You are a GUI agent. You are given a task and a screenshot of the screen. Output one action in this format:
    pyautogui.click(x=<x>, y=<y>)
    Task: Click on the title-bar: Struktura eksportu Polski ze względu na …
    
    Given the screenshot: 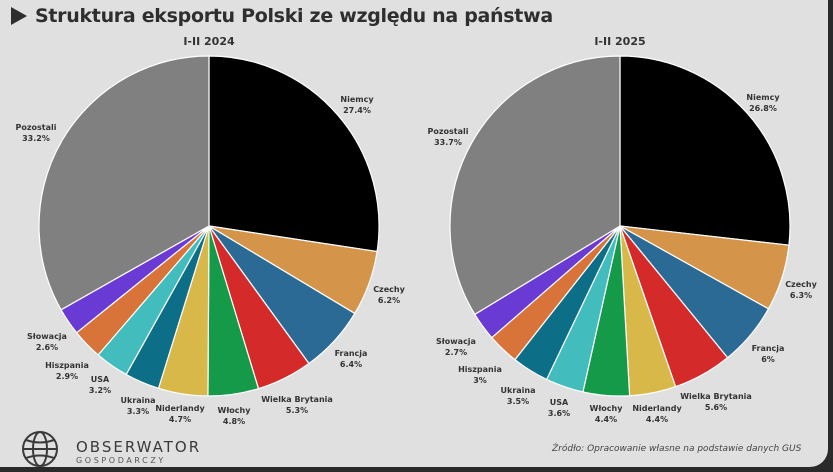 What is the action you would take?
    pyautogui.click(x=276, y=16)
    